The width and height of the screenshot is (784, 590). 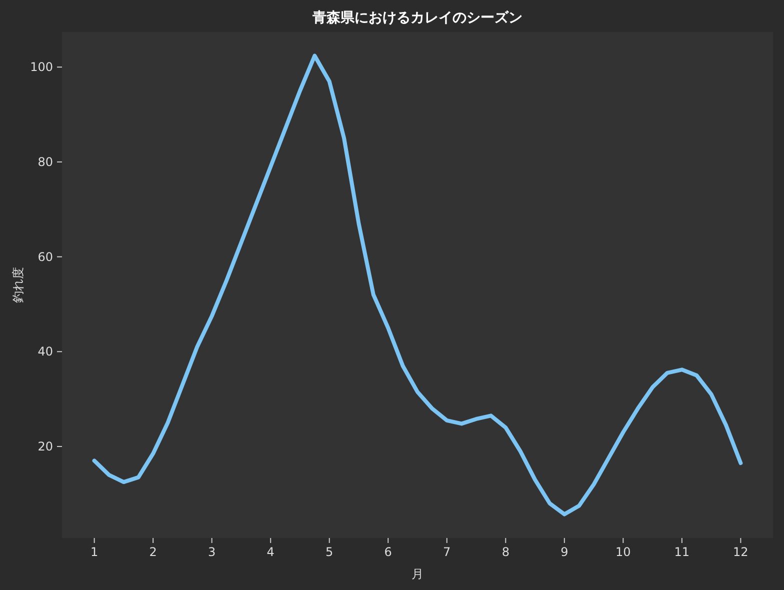 I want to click on x-tick-label: 2, so click(x=153, y=552).